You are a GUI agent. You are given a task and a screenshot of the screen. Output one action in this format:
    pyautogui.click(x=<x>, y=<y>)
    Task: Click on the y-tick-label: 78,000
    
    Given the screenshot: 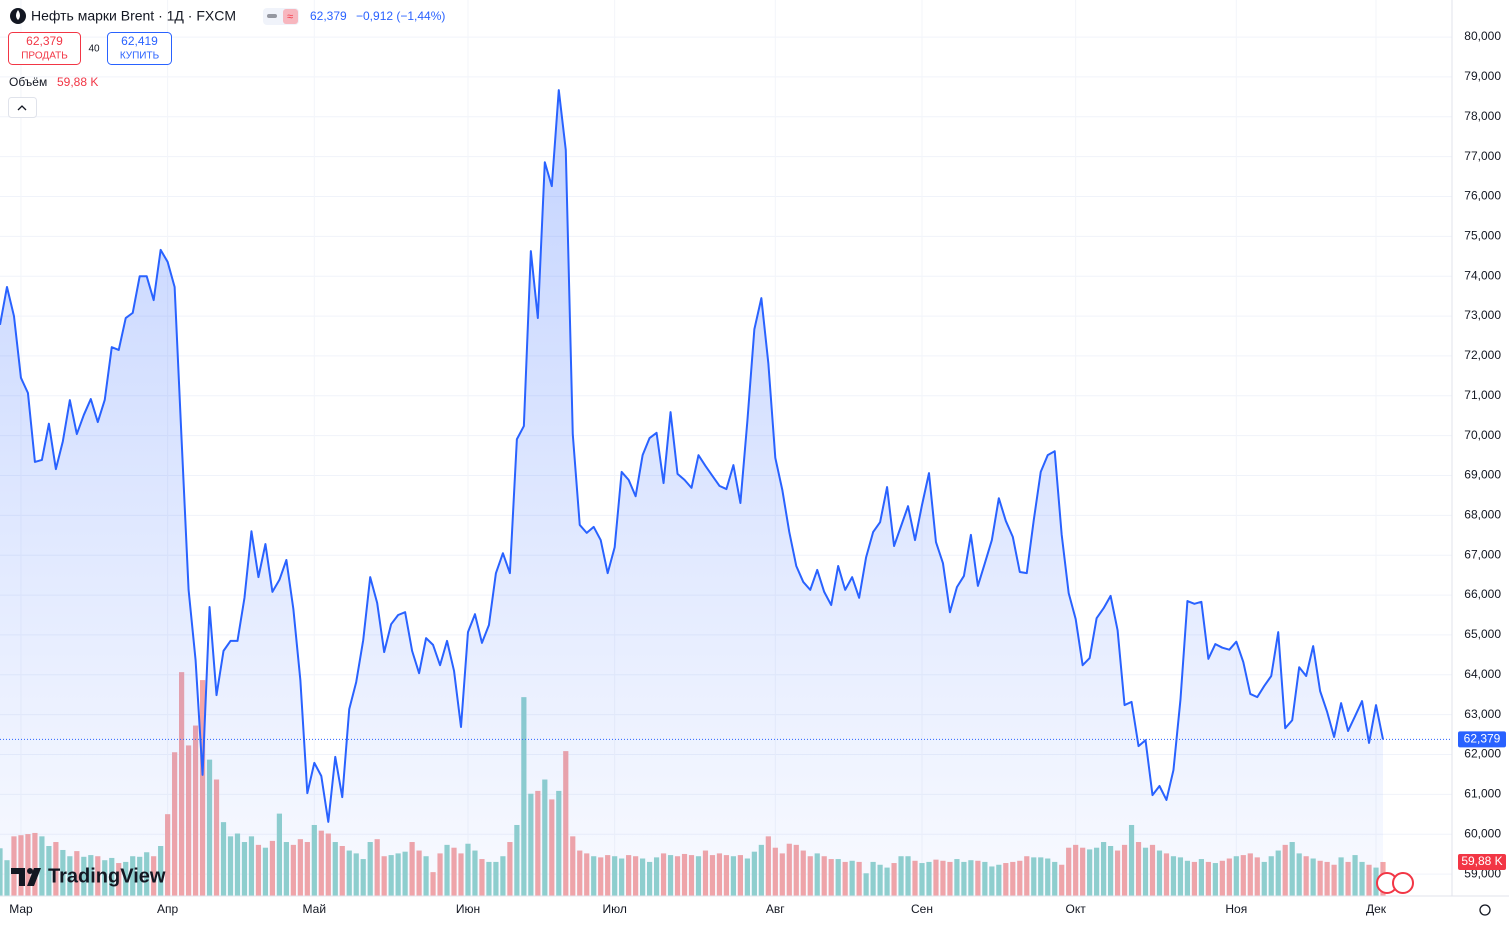 What is the action you would take?
    pyautogui.click(x=1482, y=116)
    